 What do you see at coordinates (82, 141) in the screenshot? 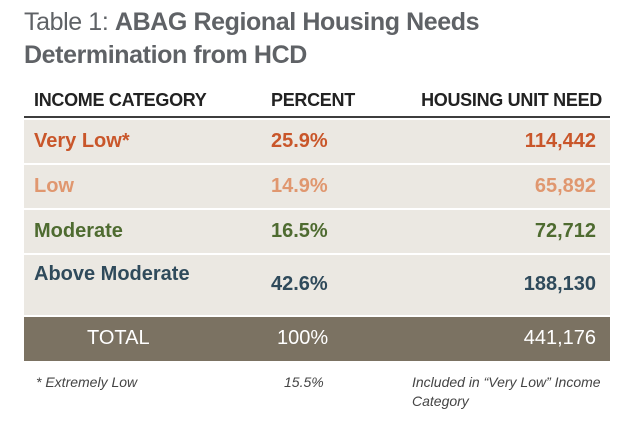
I see `row-category: Very Low*` at bounding box center [82, 141].